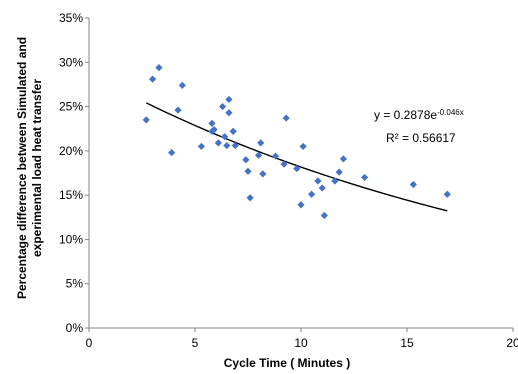  Describe the element at coordinates (421, 138) in the screenshot. I see `r-squared-label: R² = 0.56617` at that location.